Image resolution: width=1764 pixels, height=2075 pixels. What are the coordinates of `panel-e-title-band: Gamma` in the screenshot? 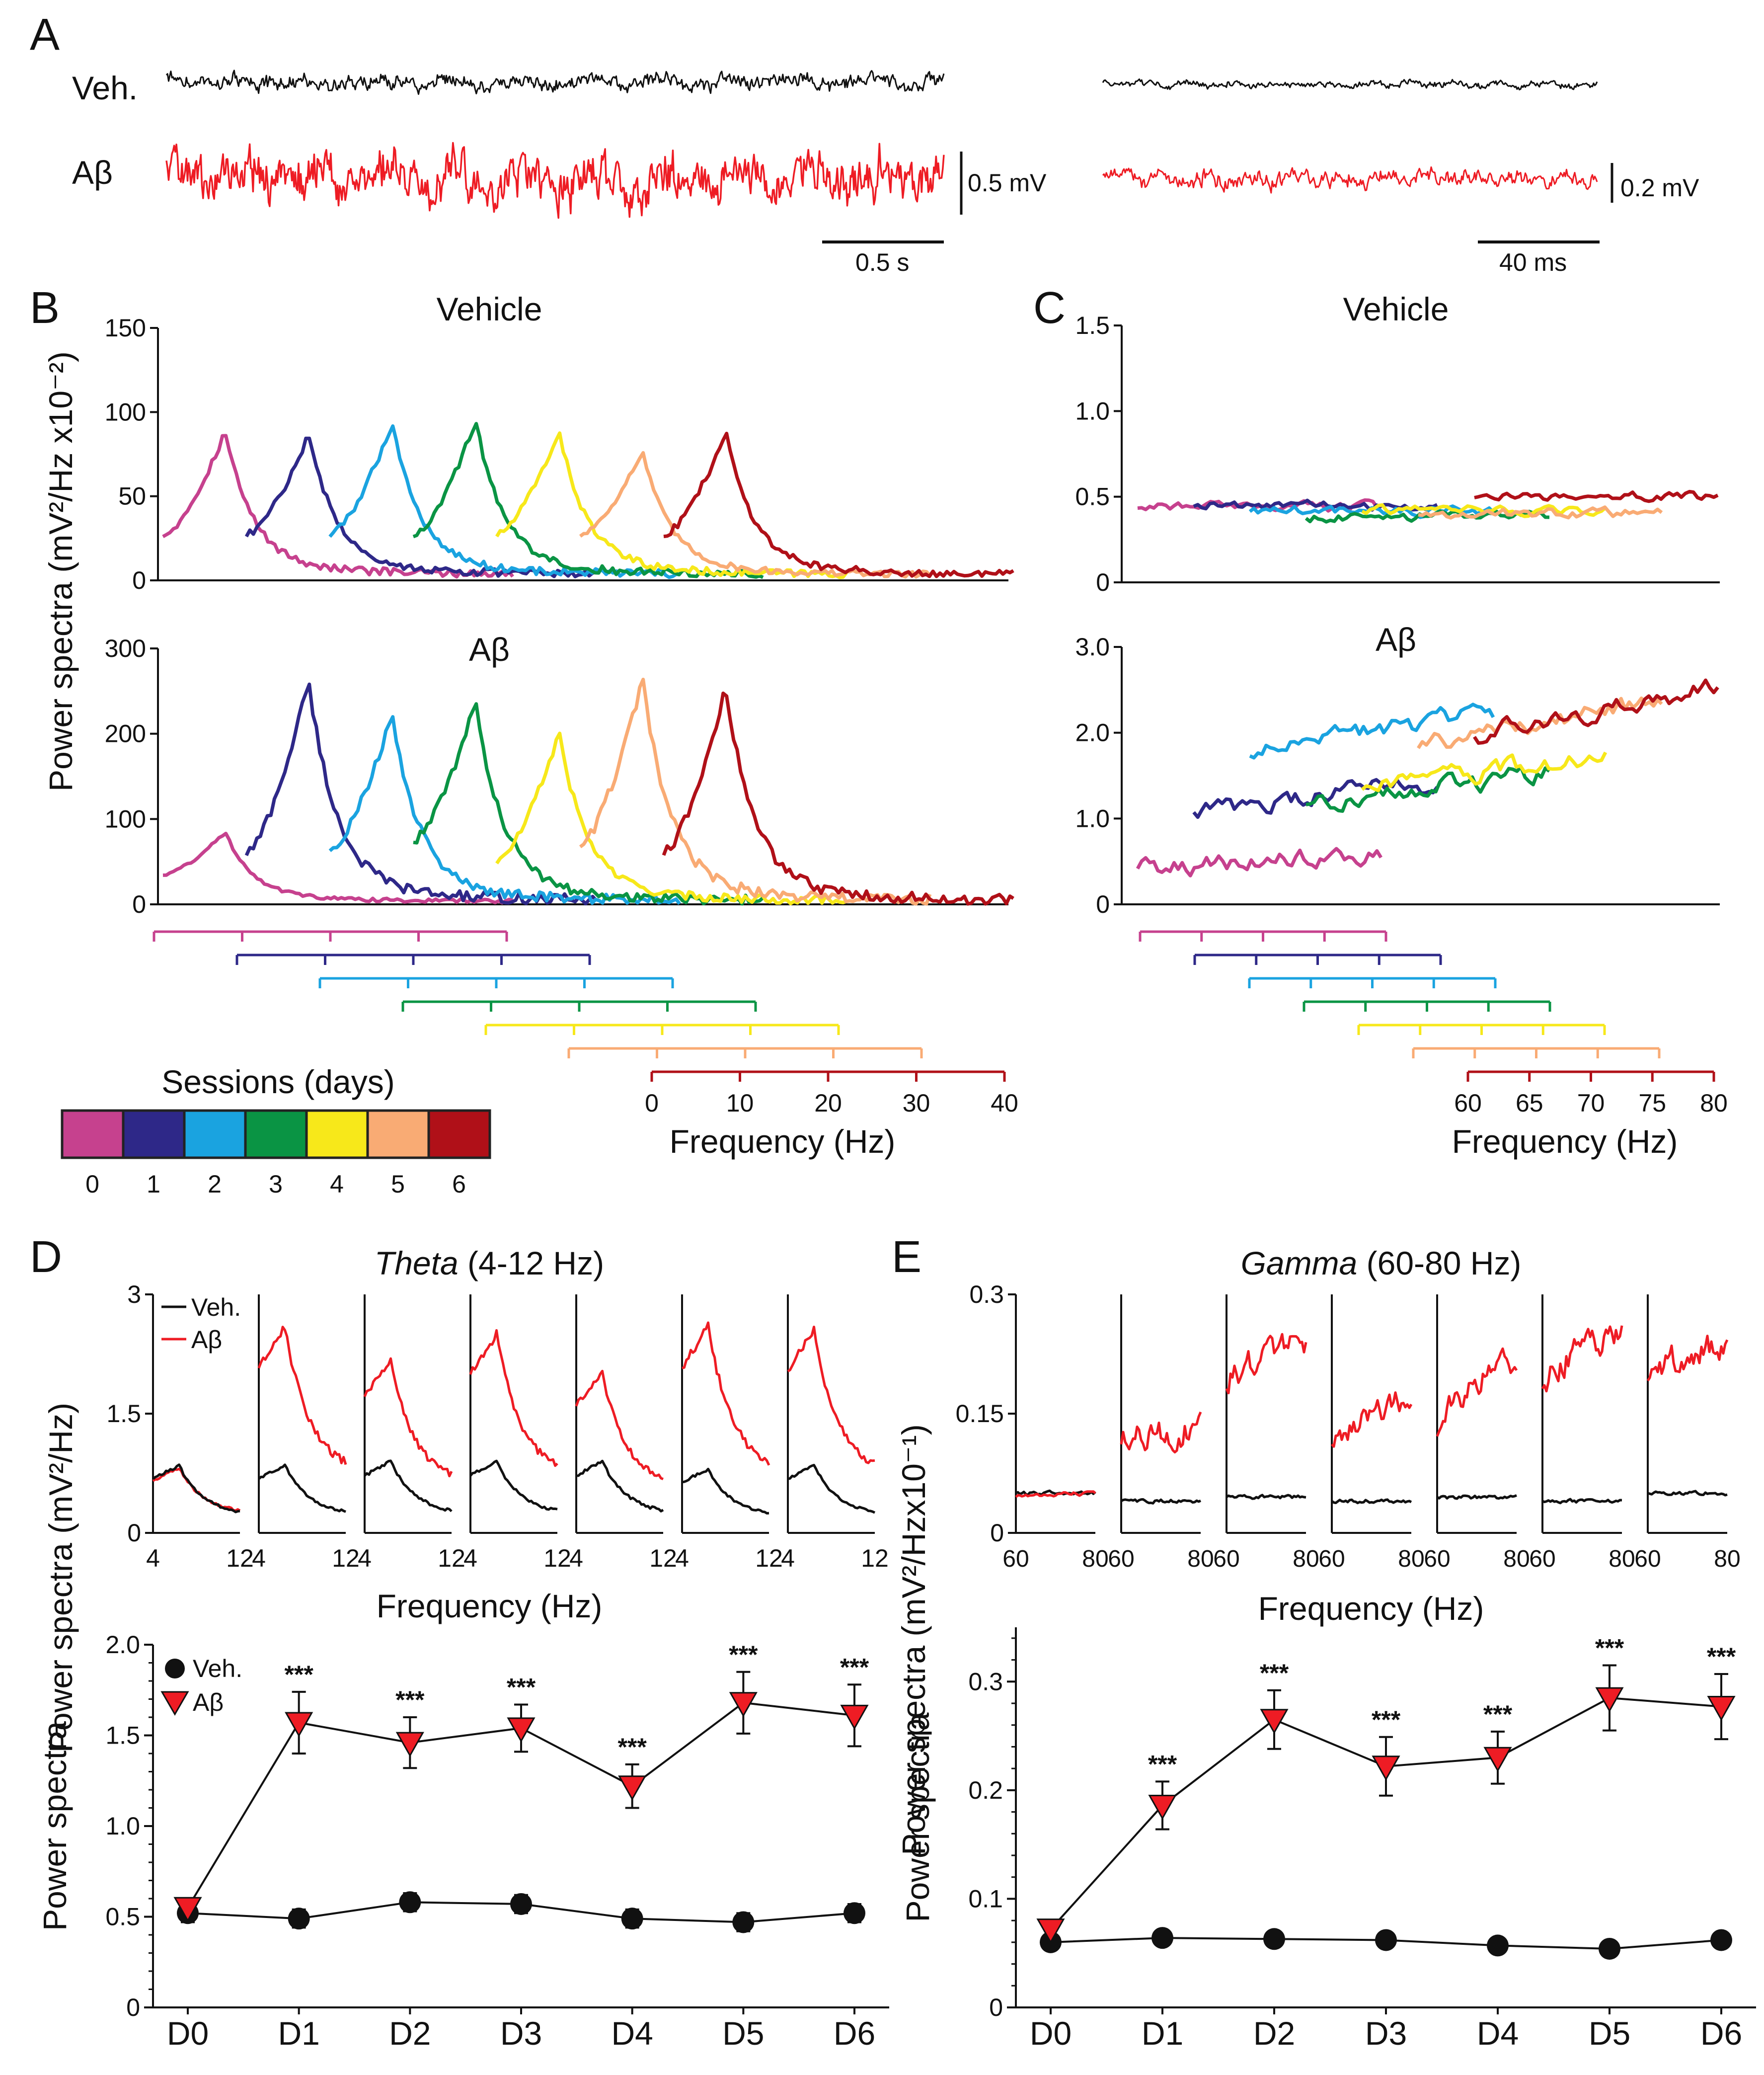 It's located at (1299, 1263).